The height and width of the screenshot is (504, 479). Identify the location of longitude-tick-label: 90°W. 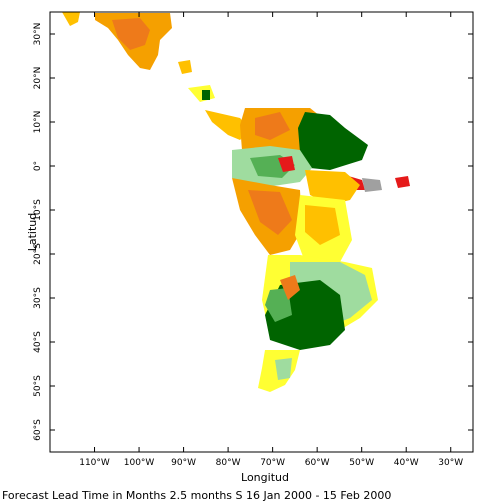
(183, 463).